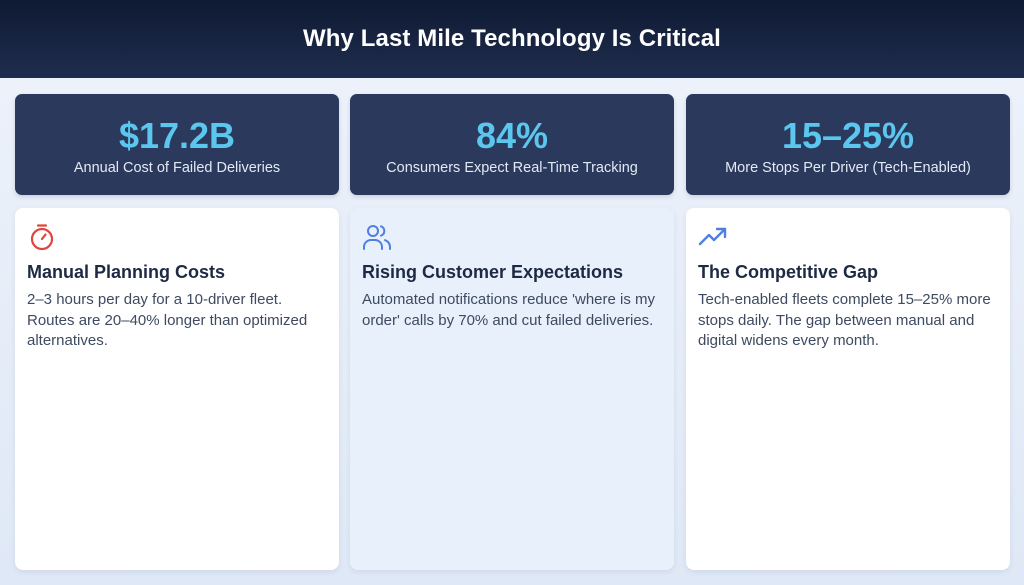  What do you see at coordinates (177, 167) in the screenshot?
I see `stat-label: Annual Cost of Failed Deliveries` at bounding box center [177, 167].